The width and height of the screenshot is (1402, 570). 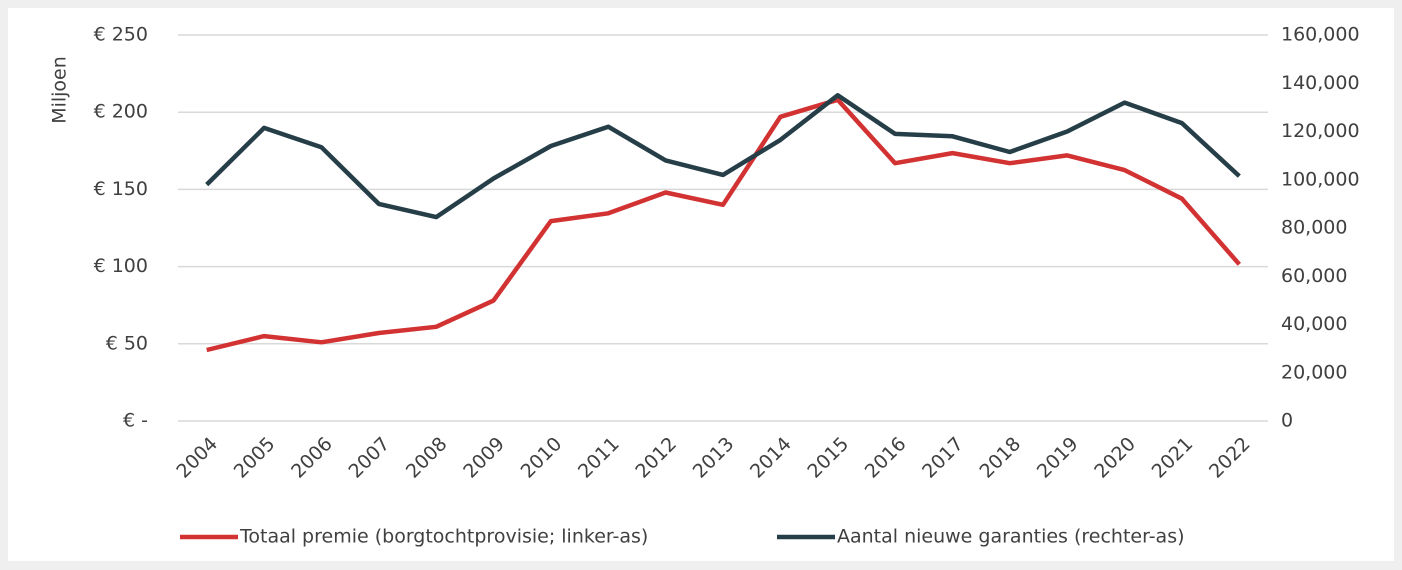 I want to click on y2-tick-label: 60,000, so click(x=1314, y=276).